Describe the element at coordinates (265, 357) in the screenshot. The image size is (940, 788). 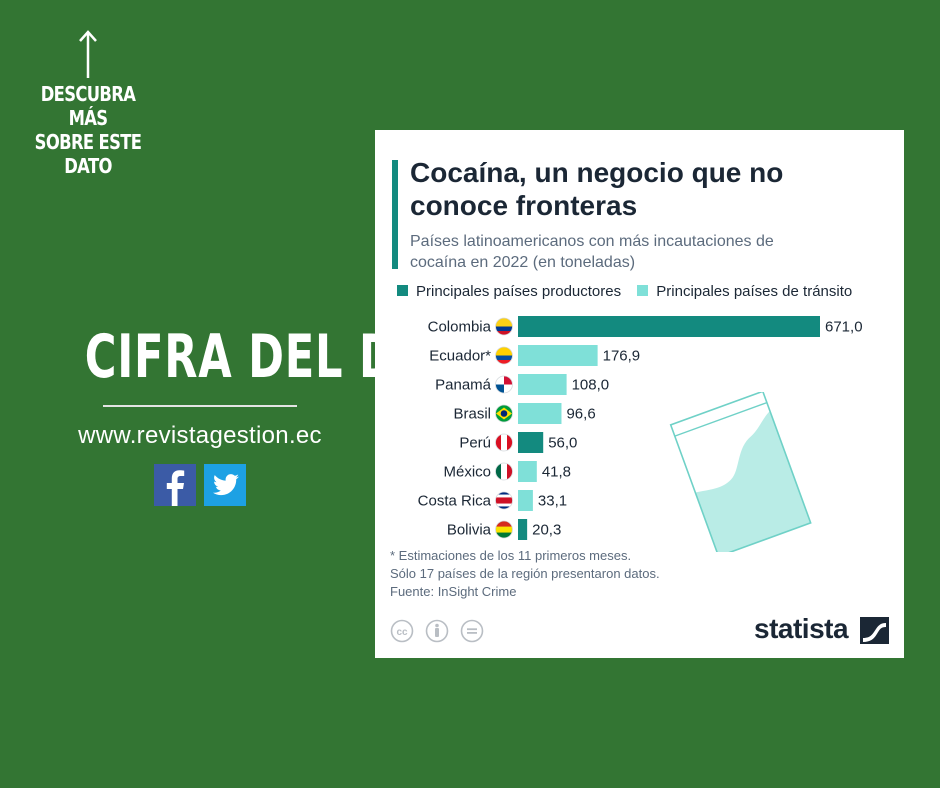
I see `headline: CIFRA DEL DÍA` at that location.